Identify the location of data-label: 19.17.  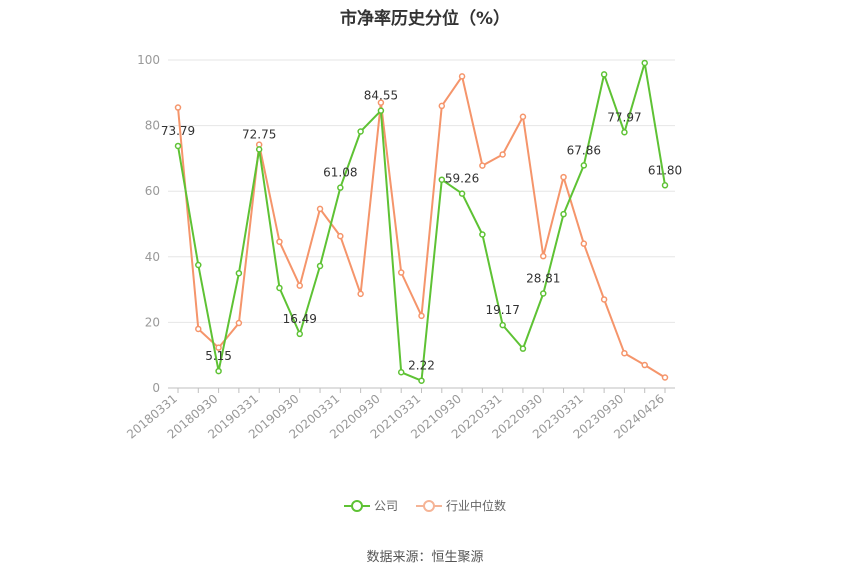
(502, 310).